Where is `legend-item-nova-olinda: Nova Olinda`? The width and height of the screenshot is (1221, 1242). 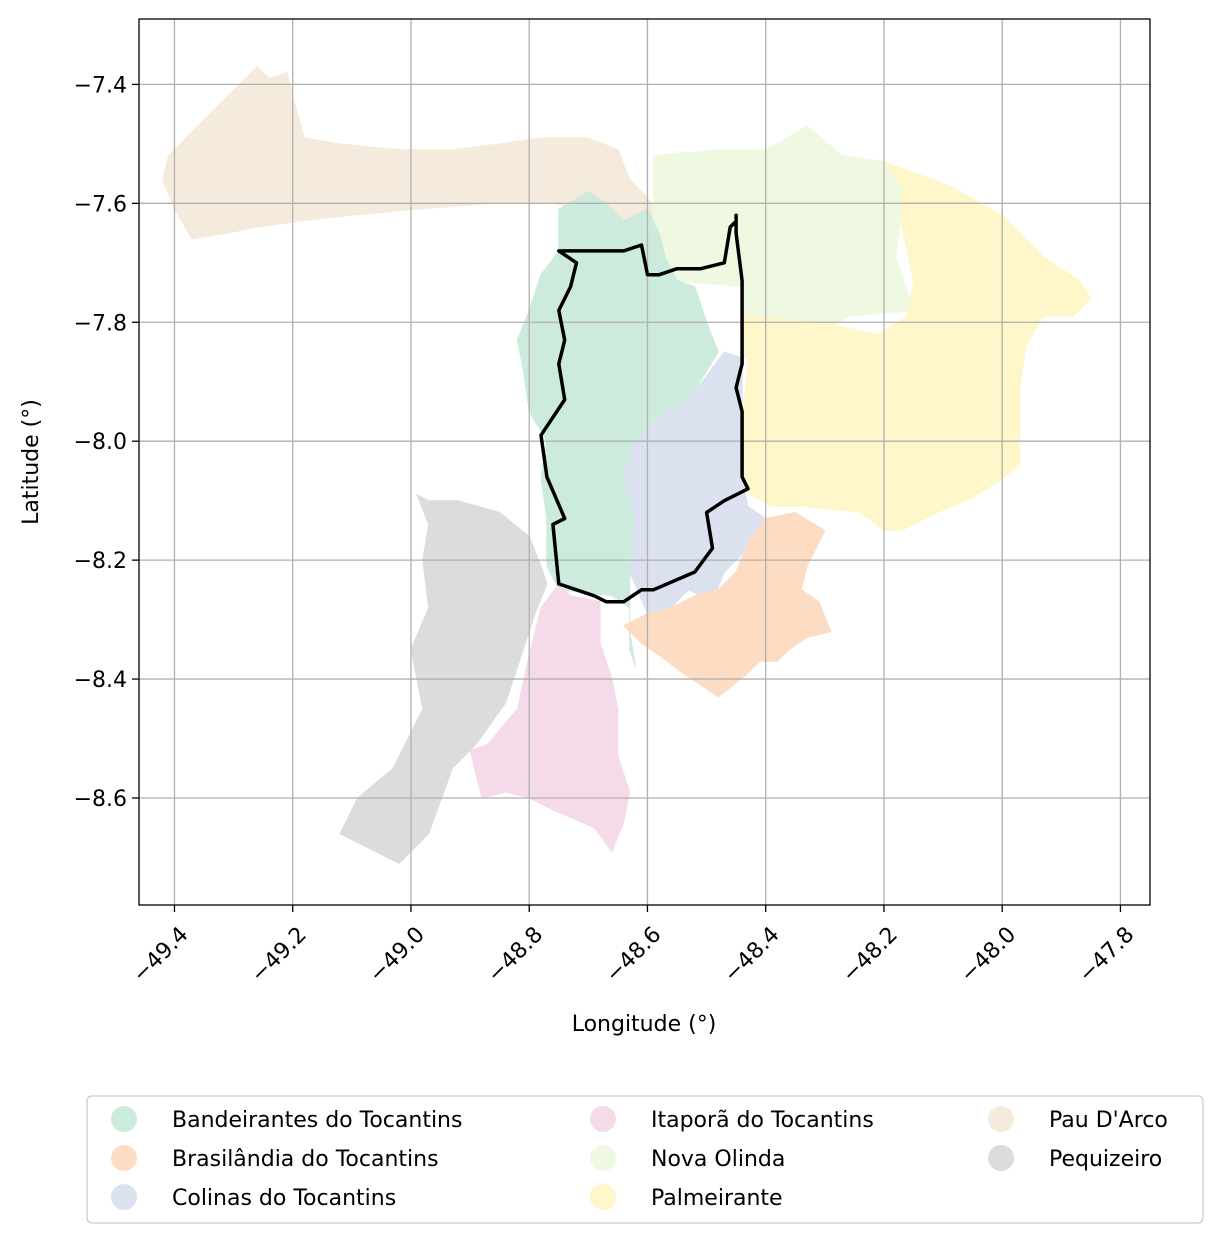
legend-item-nova-olinda: Nova Olinda is located at coordinates (687, 1158).